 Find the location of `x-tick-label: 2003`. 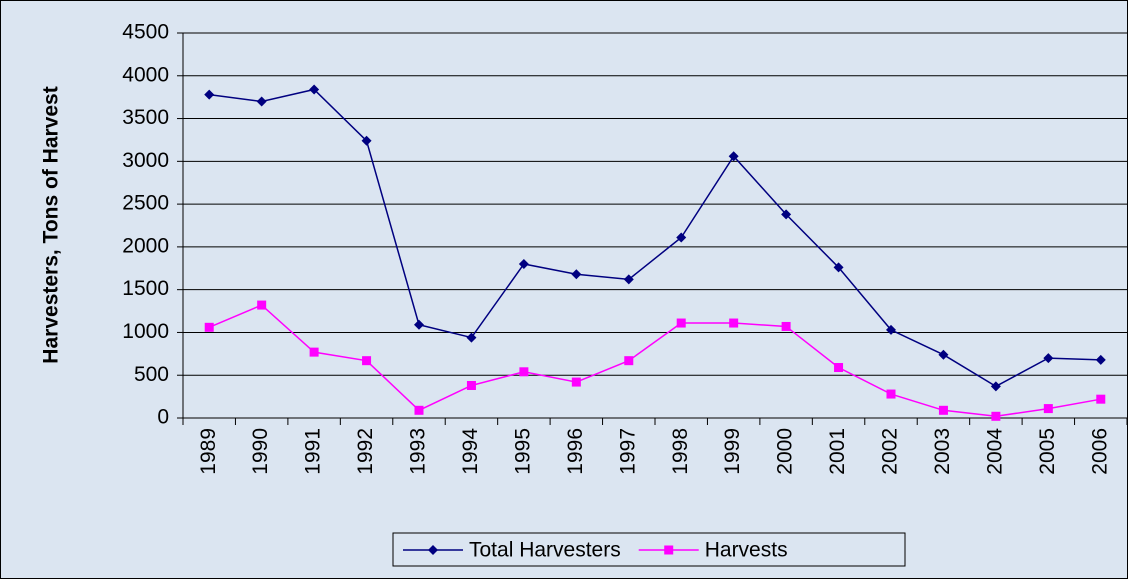

x-tick-label: 2003 is located at coordinates (942, 451).